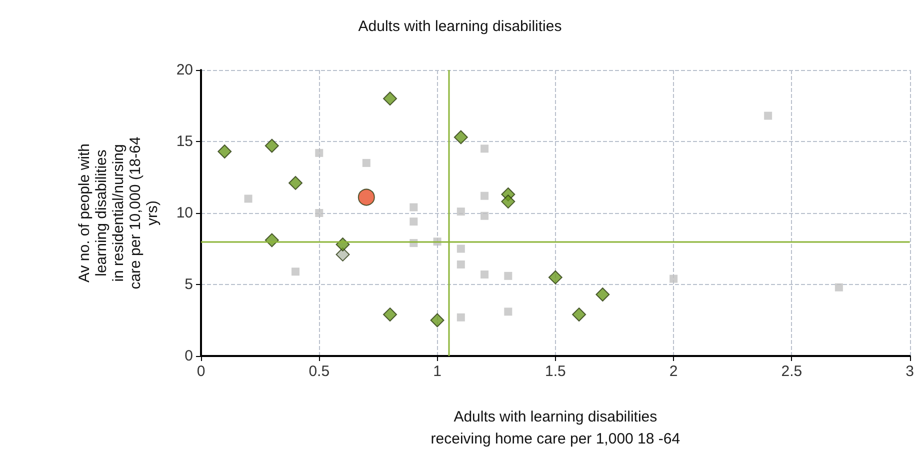 This screenshot has width=917, height=468. Describe the element at coordinates (319, 371) in the screenshot. I see `x-tick-label: 0.5` at that location.